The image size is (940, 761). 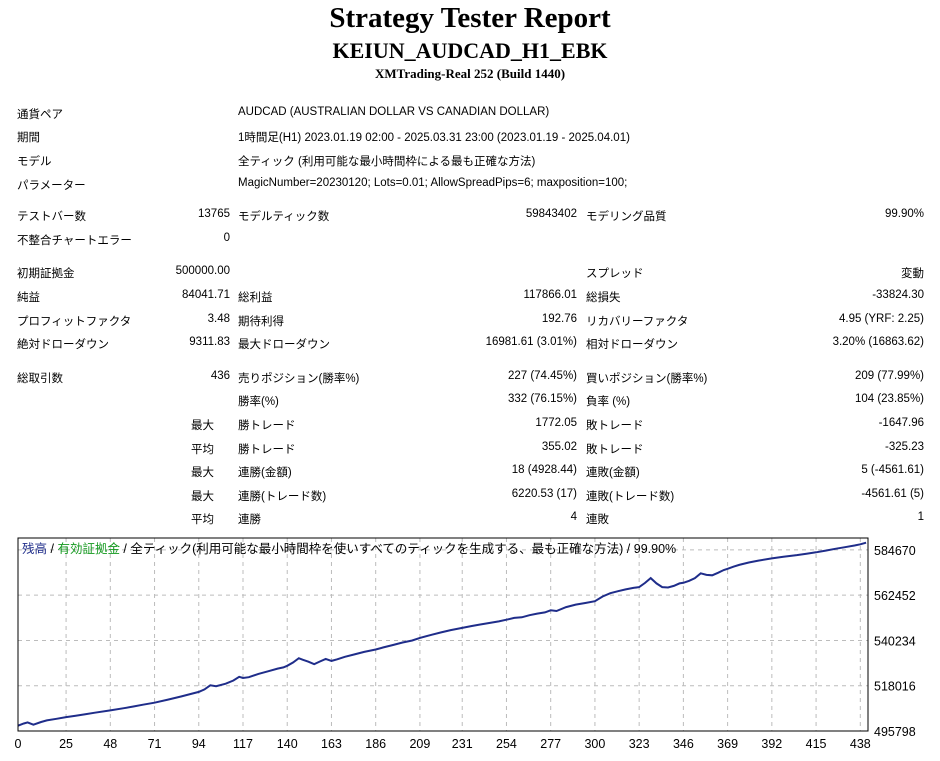 What do you see at coordinates (267, 426) in the screenshot?
I see `largest-win-label: 勝トレード` at bounding box center [267, 426].